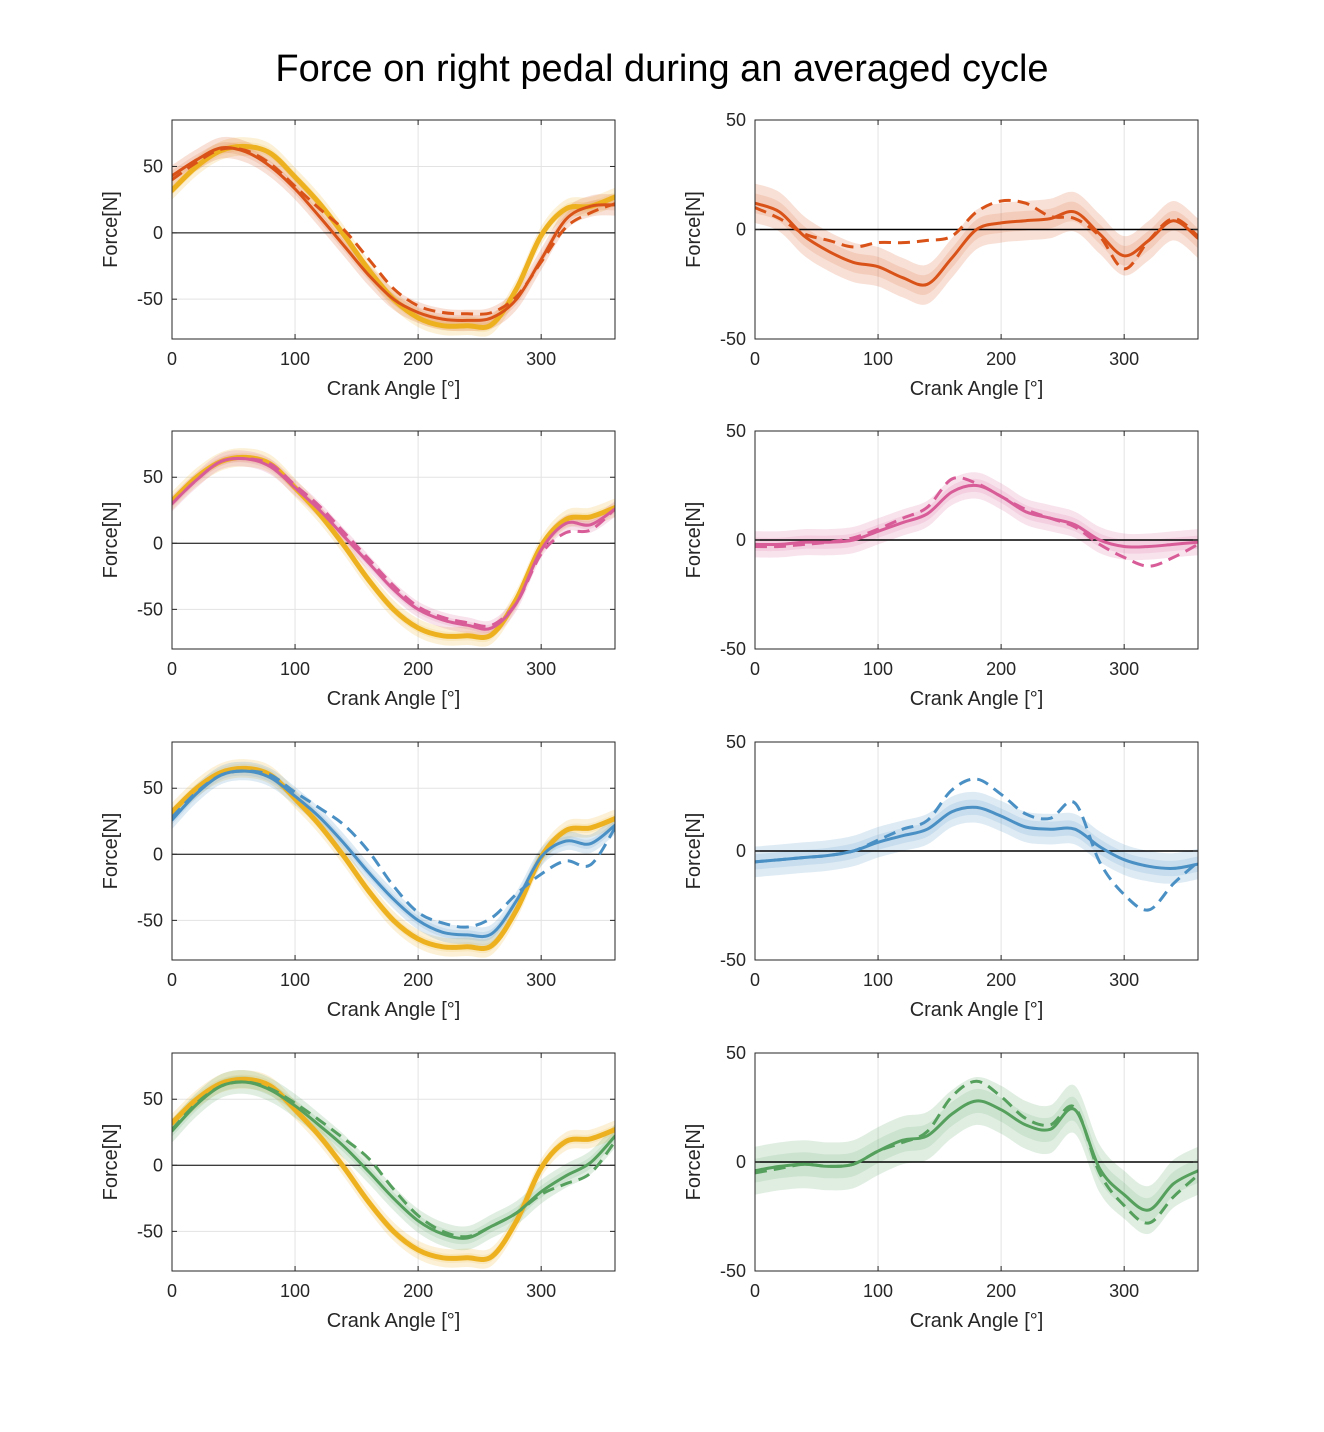 The height and width of the screenshot is (1432, 1324). I want to click on series-line-yellow-solid, so click(393, 1169).